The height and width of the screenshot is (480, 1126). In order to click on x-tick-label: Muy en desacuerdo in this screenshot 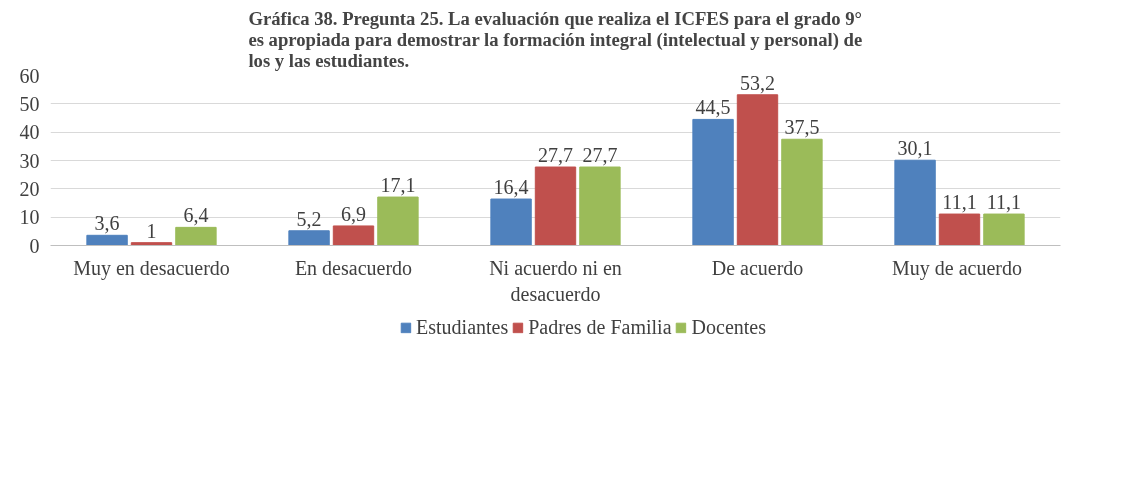, I will do `click(151, 268)`.